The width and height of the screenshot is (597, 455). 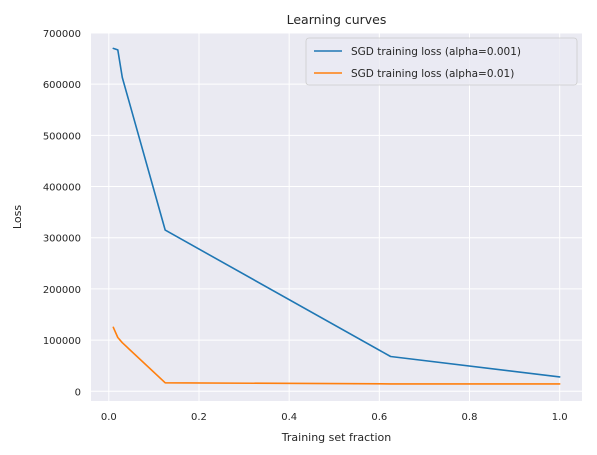 What do you see at coordinates (17, 217) in the screenshot?
I see `y-axis-label: Loss` at bounding box center [17, 217].